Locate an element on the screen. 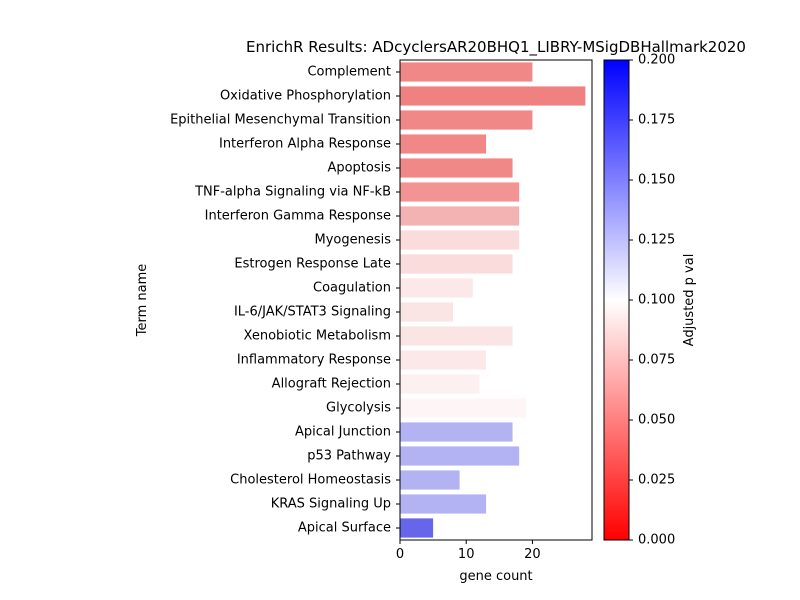 Image resolution: width=800 pixels, height=600 pixels. colorbar-tick-label: 0.025 is located at coordinates (656, 480).